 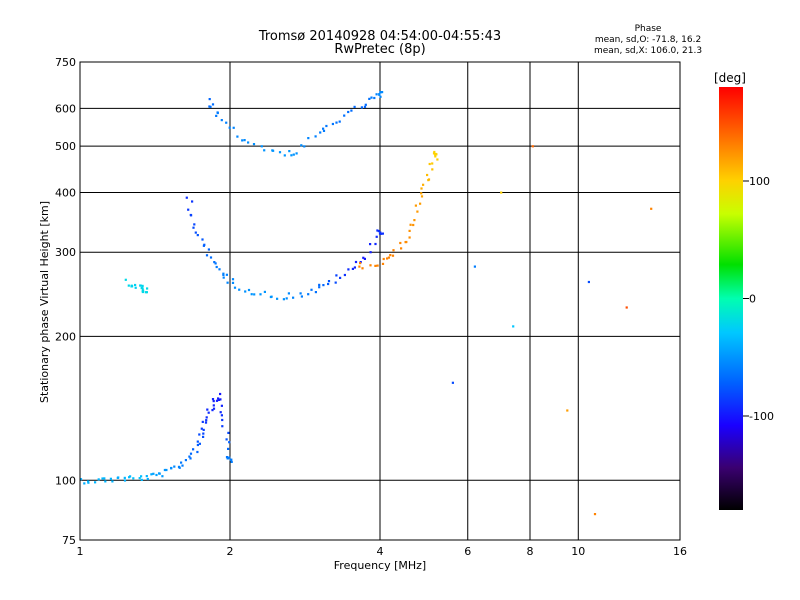 I want to click on x-tick-label: 6, so click(x=467, y=551).